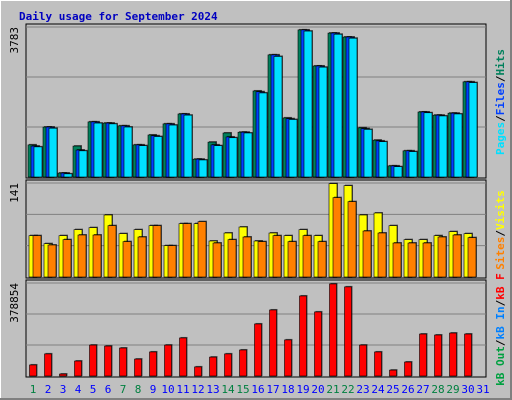 The image size is (512, 400). Describe the element at coordinates (63, 389) in the screenshot. I see `x-tick-label: 3` at that location.